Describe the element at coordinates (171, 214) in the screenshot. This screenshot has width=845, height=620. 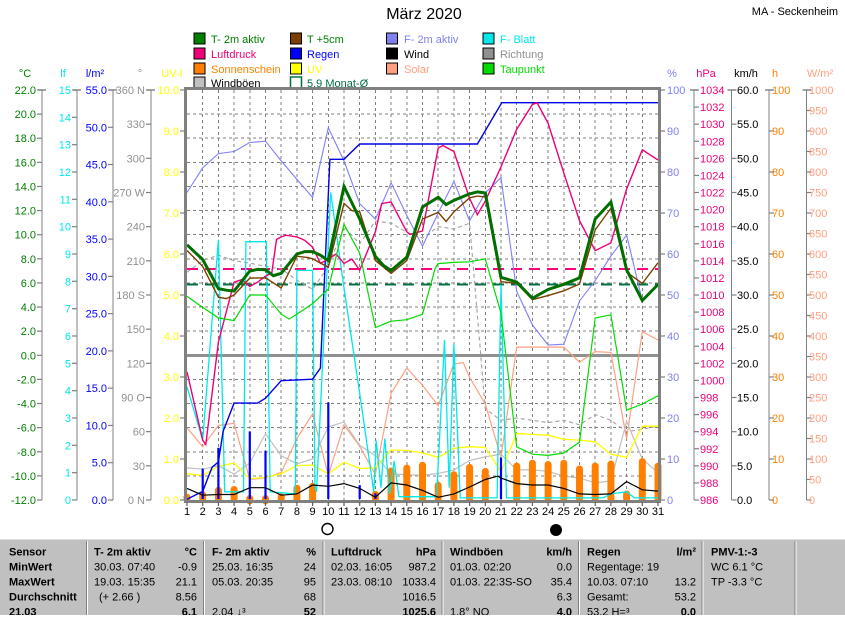
I see `svg-text: 7.0` at that location.